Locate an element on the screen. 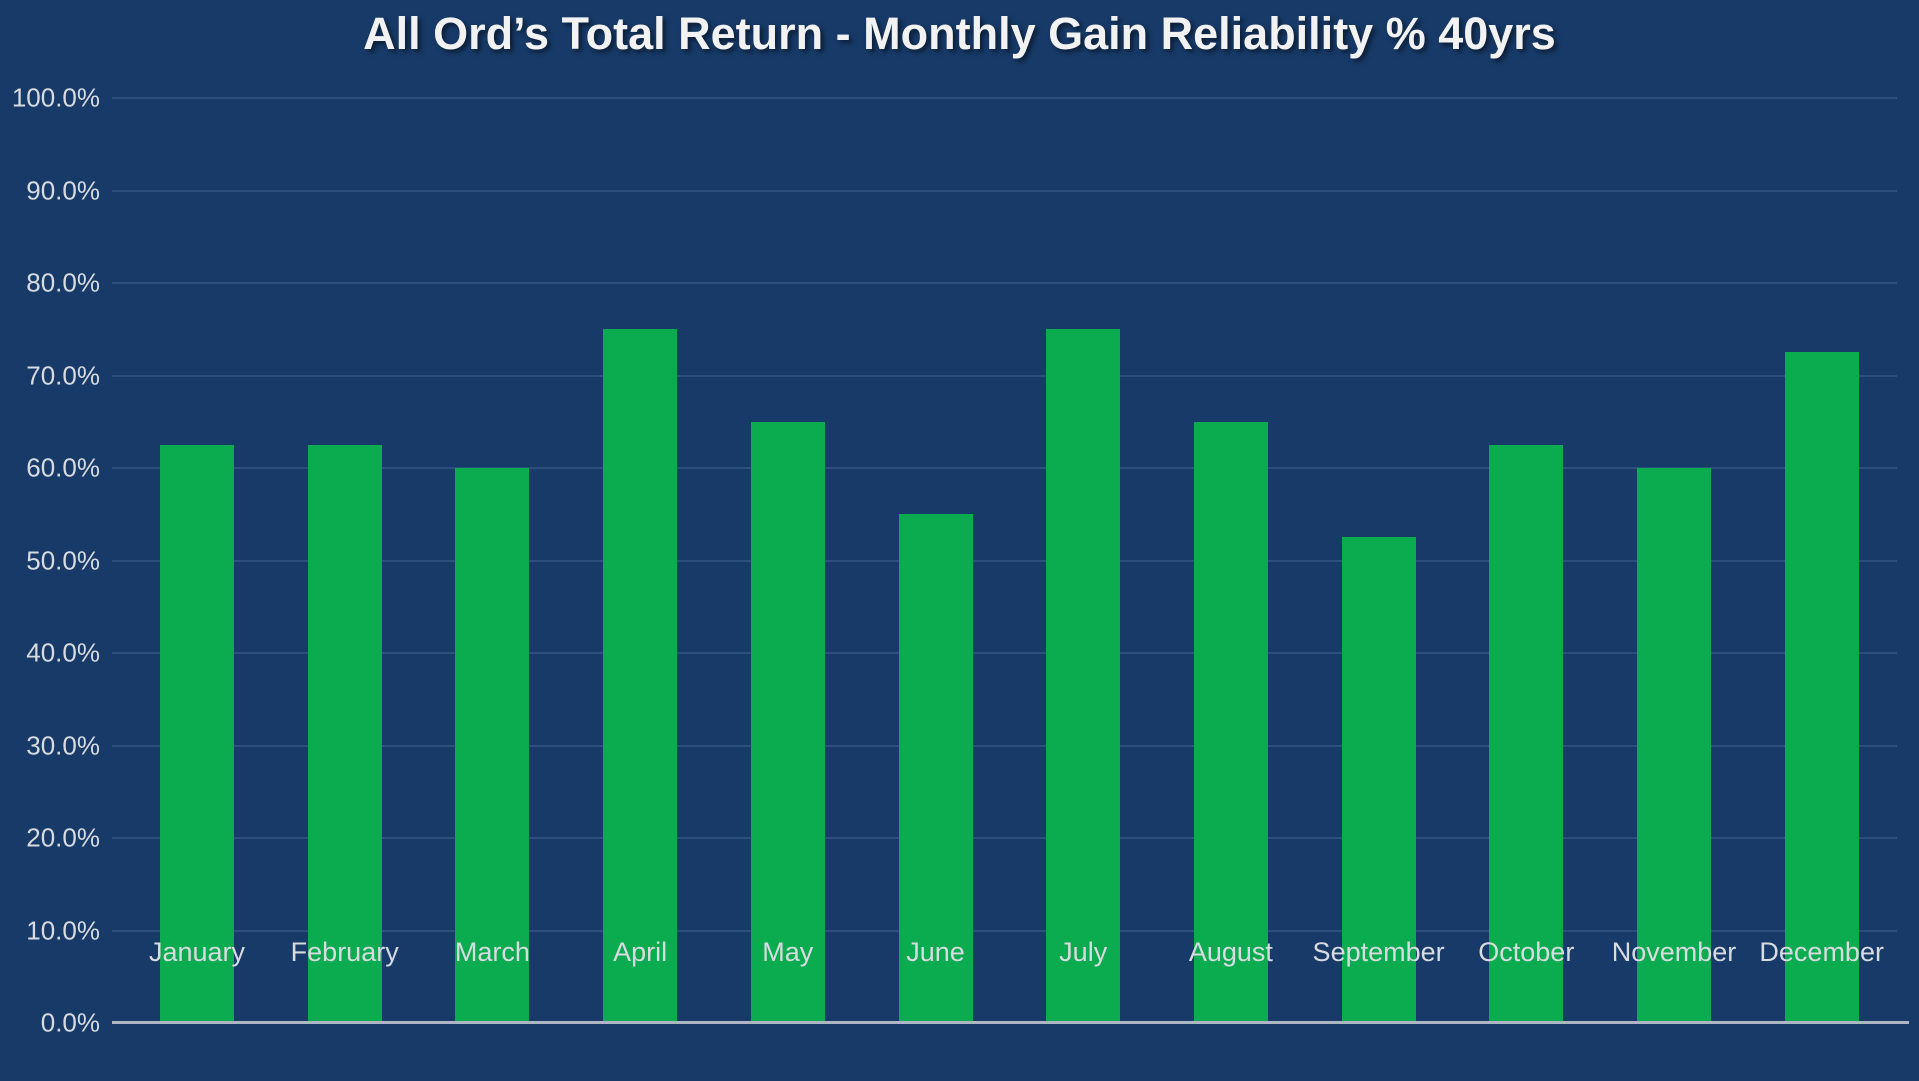 The height and width of the screenshot is (1081, 1919). y-axis-tick-label: 0.0% is located at coordinates (70, 1022).